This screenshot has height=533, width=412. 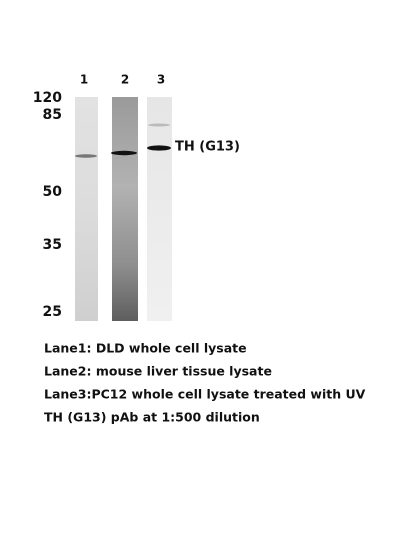 What do you see at coordinates (47, 98) in the screenshot?
I see `marker-label: 120` at bounding box center [47, 98].